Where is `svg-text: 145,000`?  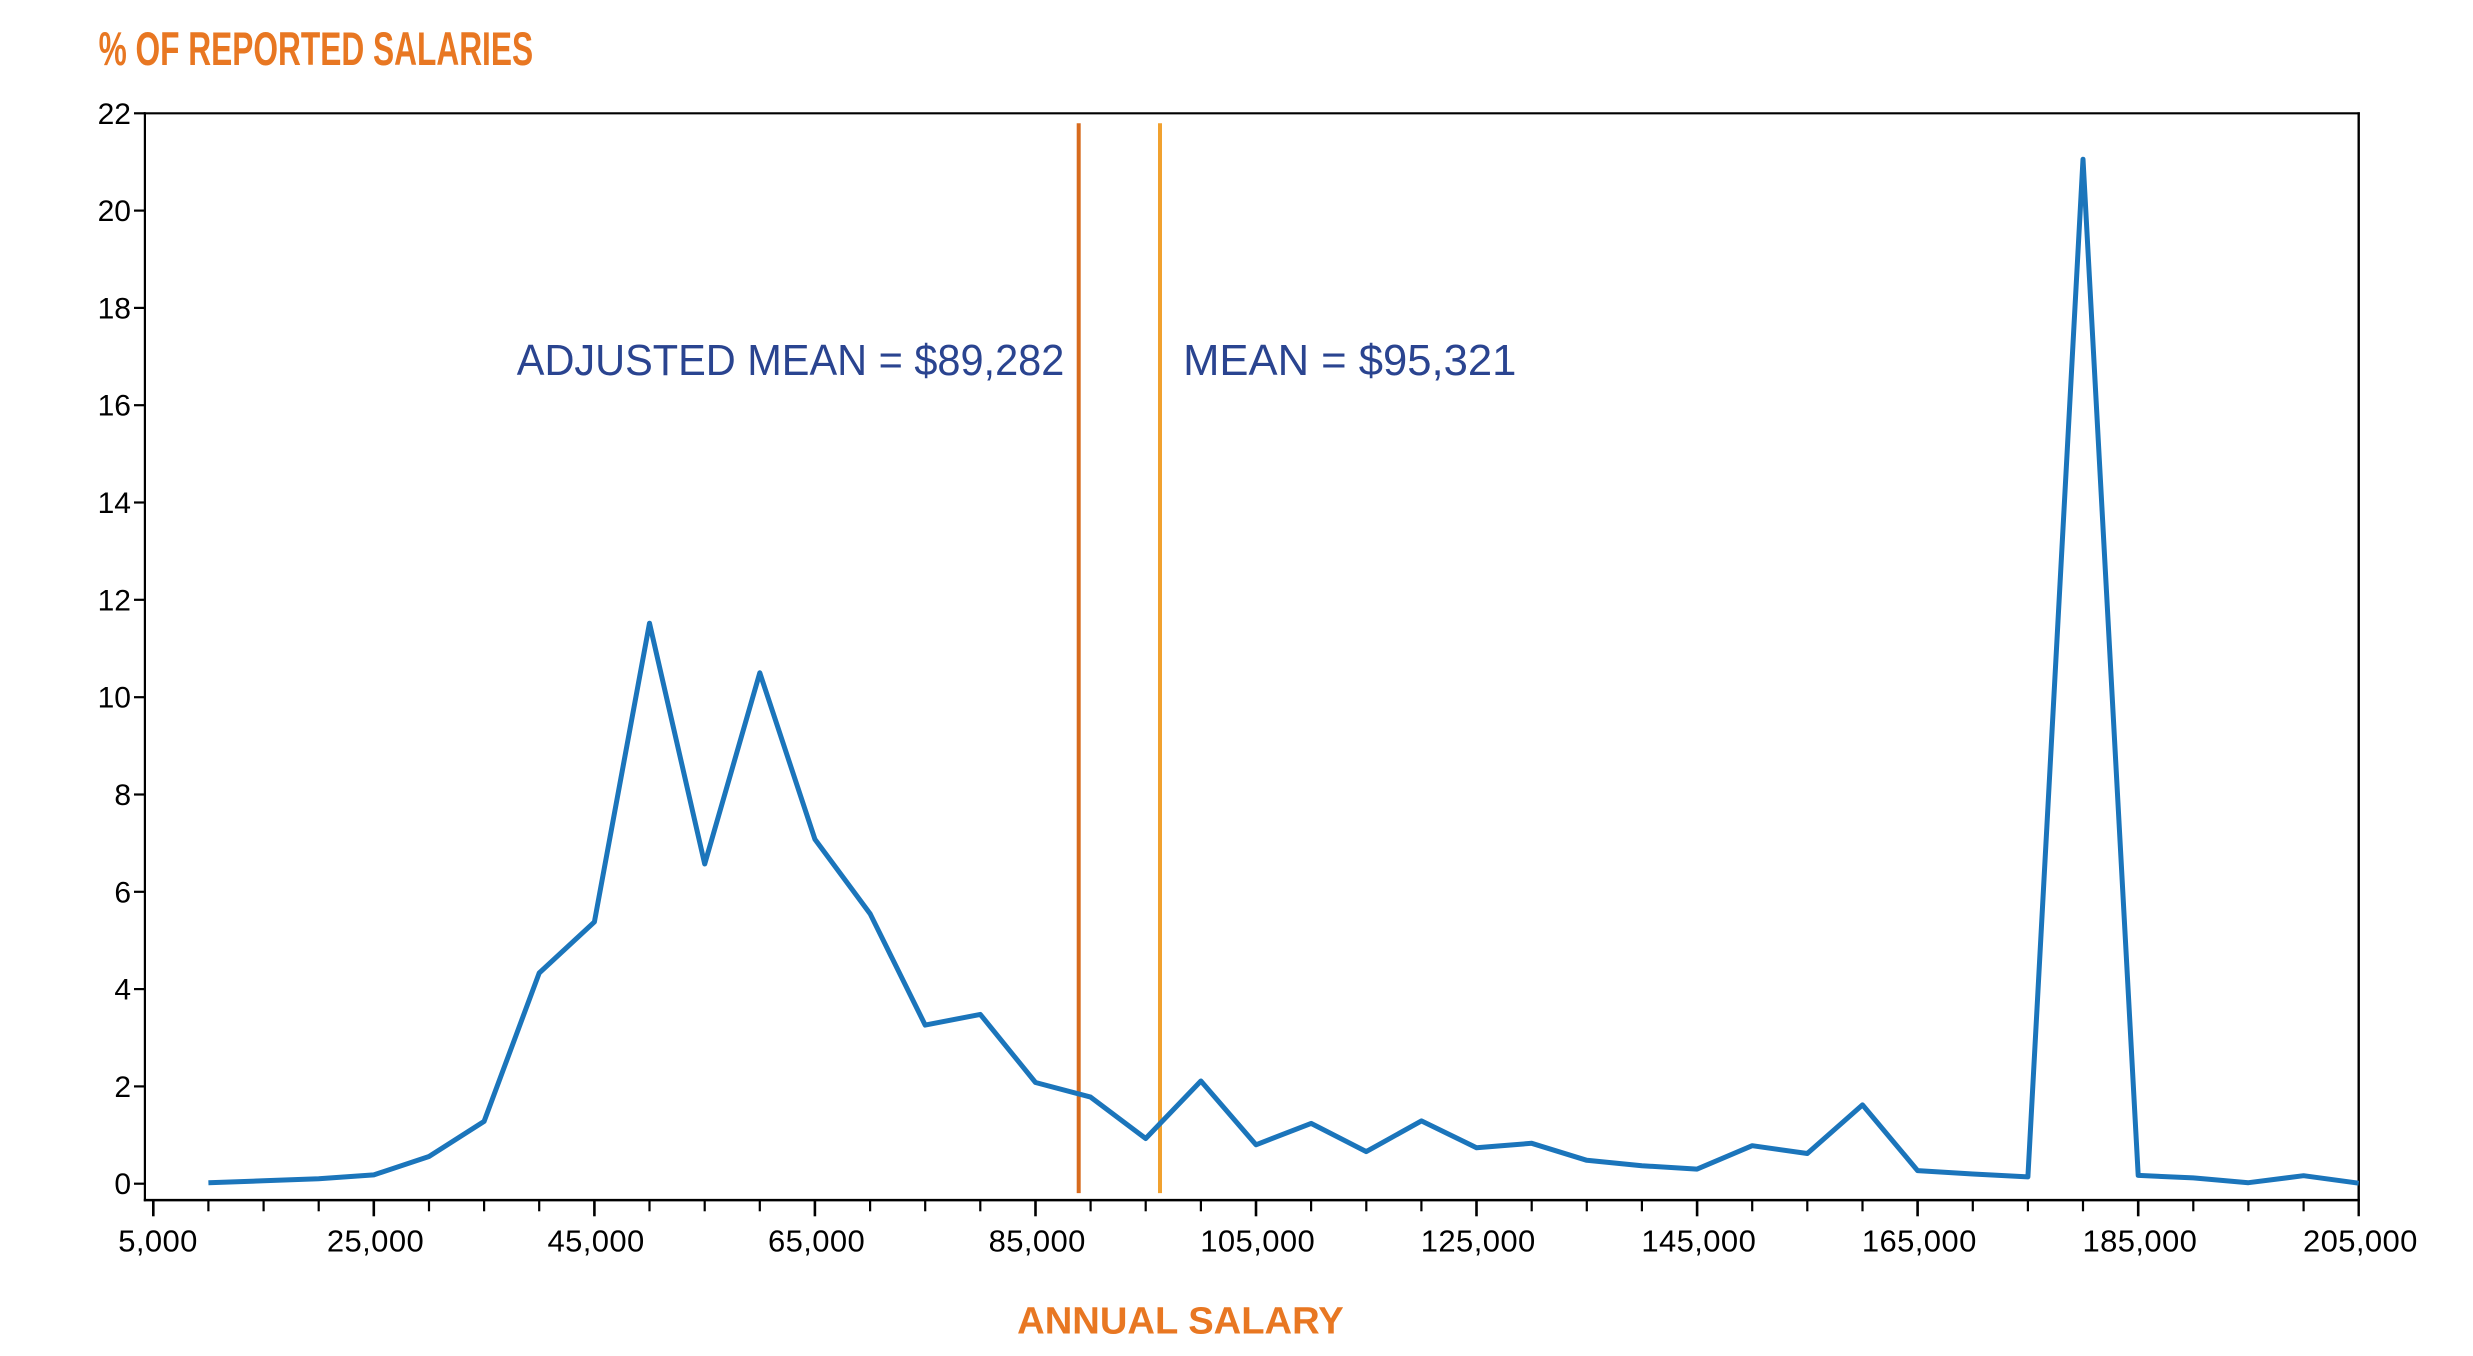
svg-text: 145,000 is located at coordinates (1698, 1241).